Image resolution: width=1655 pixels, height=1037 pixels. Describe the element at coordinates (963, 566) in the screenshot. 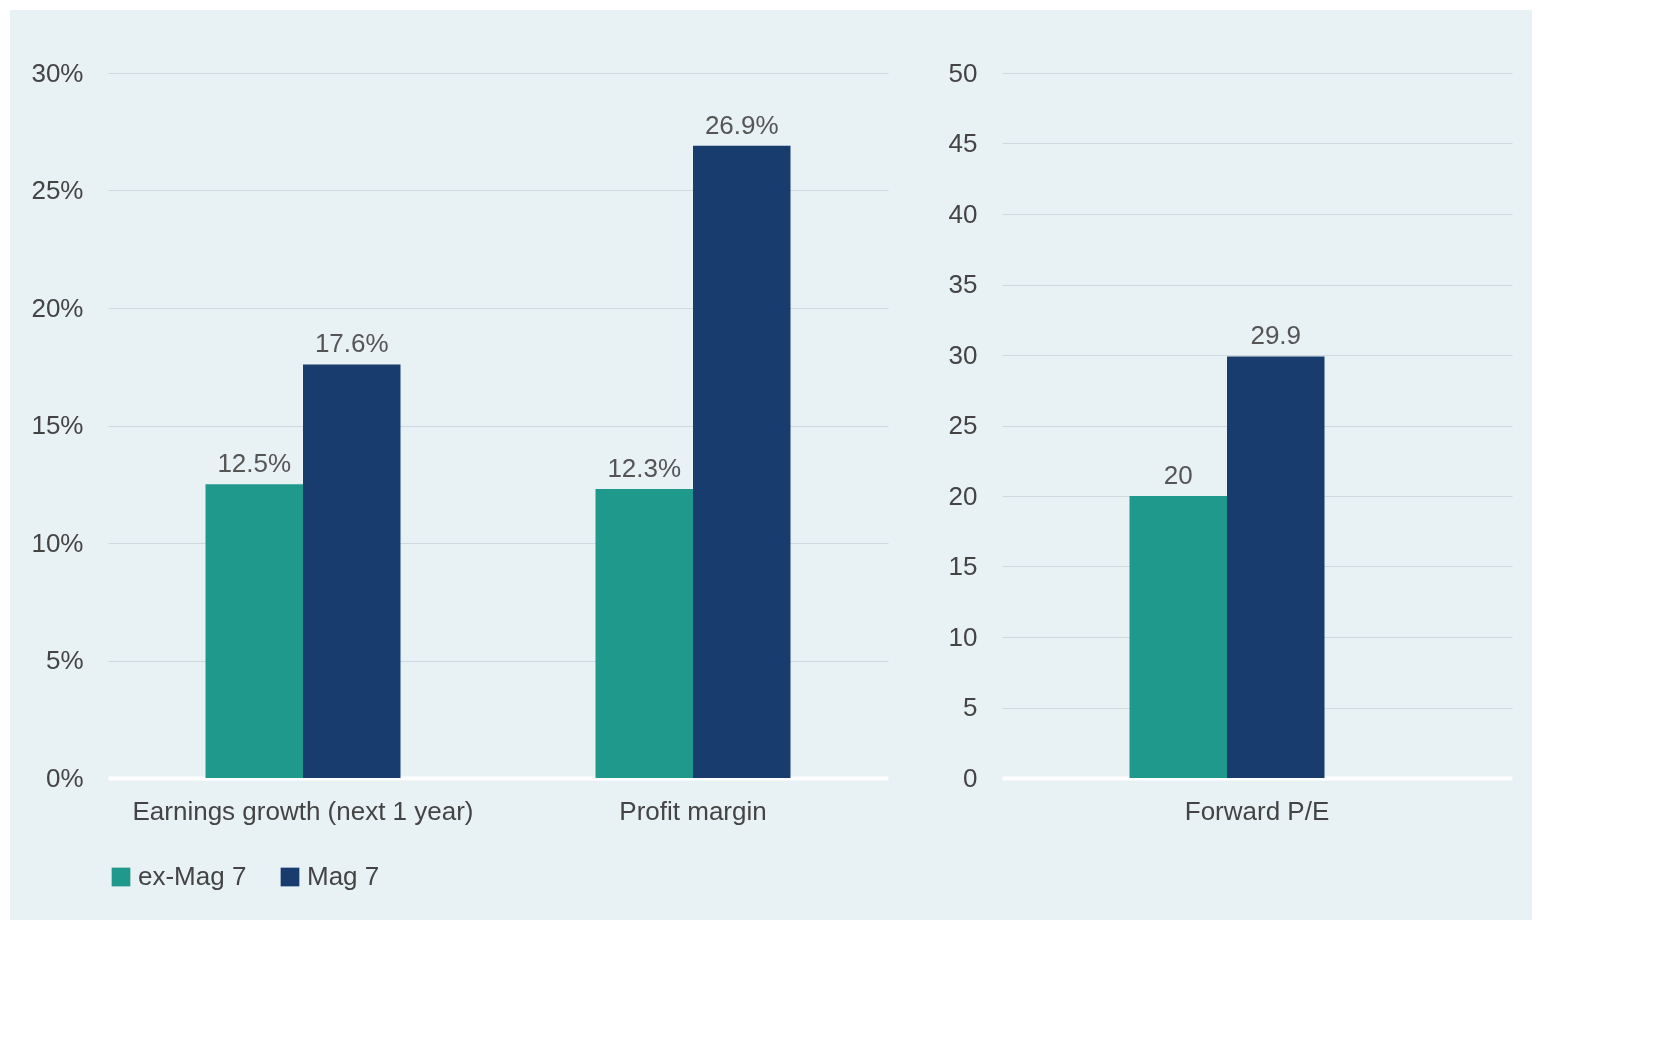

I see `y-tick-label: 15` at that location.